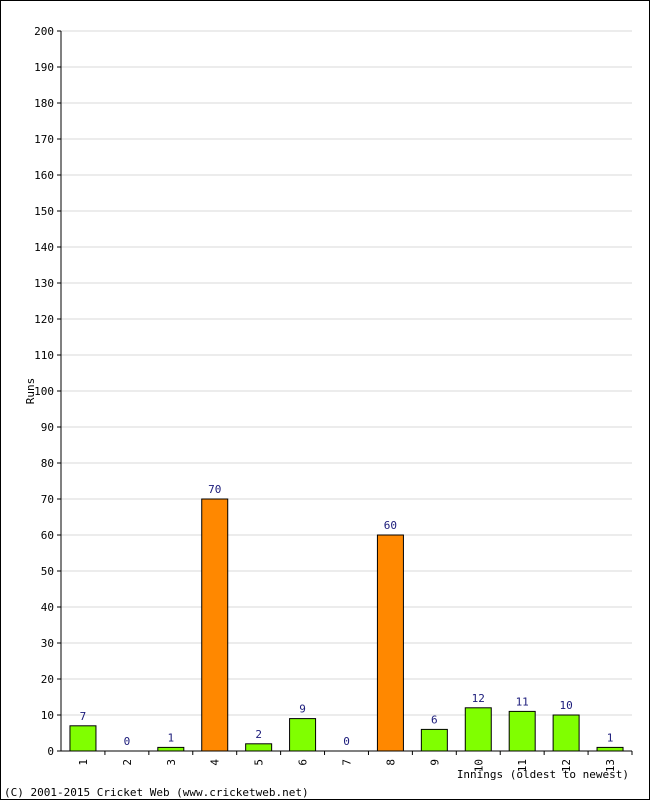 Image resolution: width=650 pixels, height=800 pixels. I want to click on y-tick-label: 110, so click(44, 355).